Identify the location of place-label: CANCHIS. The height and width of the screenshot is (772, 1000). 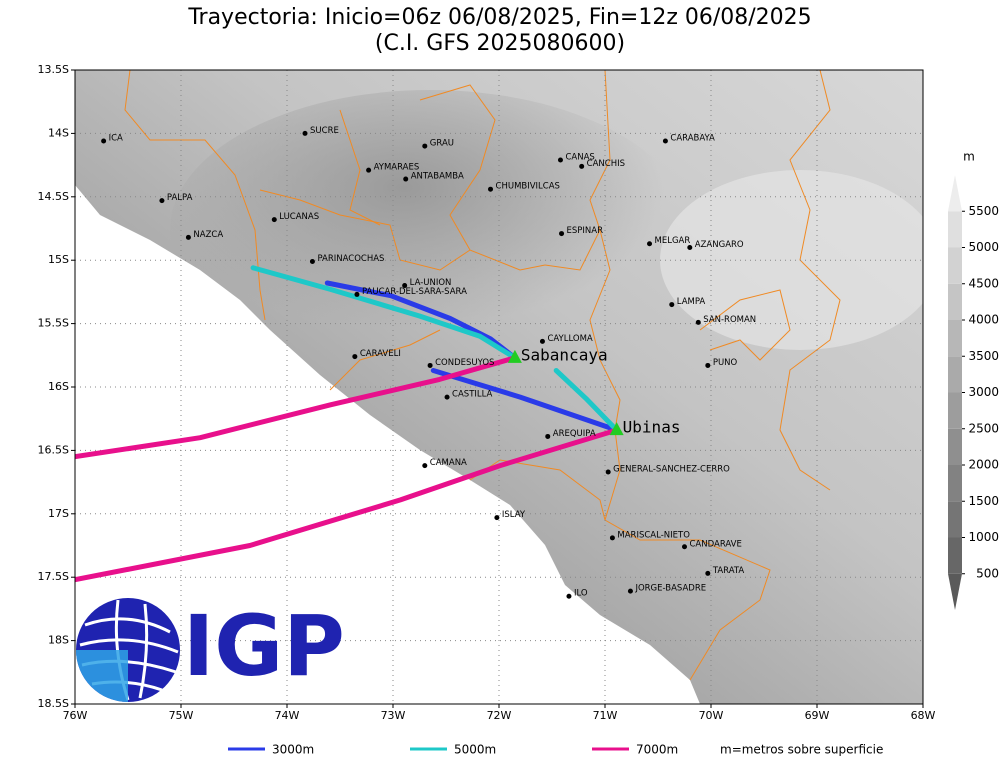
(606, 164).